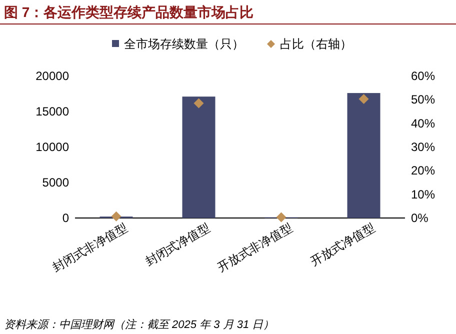 The height and width of the screenshot is (334, 456). Describe the element at coordinates (316, 44) in the screenshot. I see `legend-label: 占比（右轴）` at that location.